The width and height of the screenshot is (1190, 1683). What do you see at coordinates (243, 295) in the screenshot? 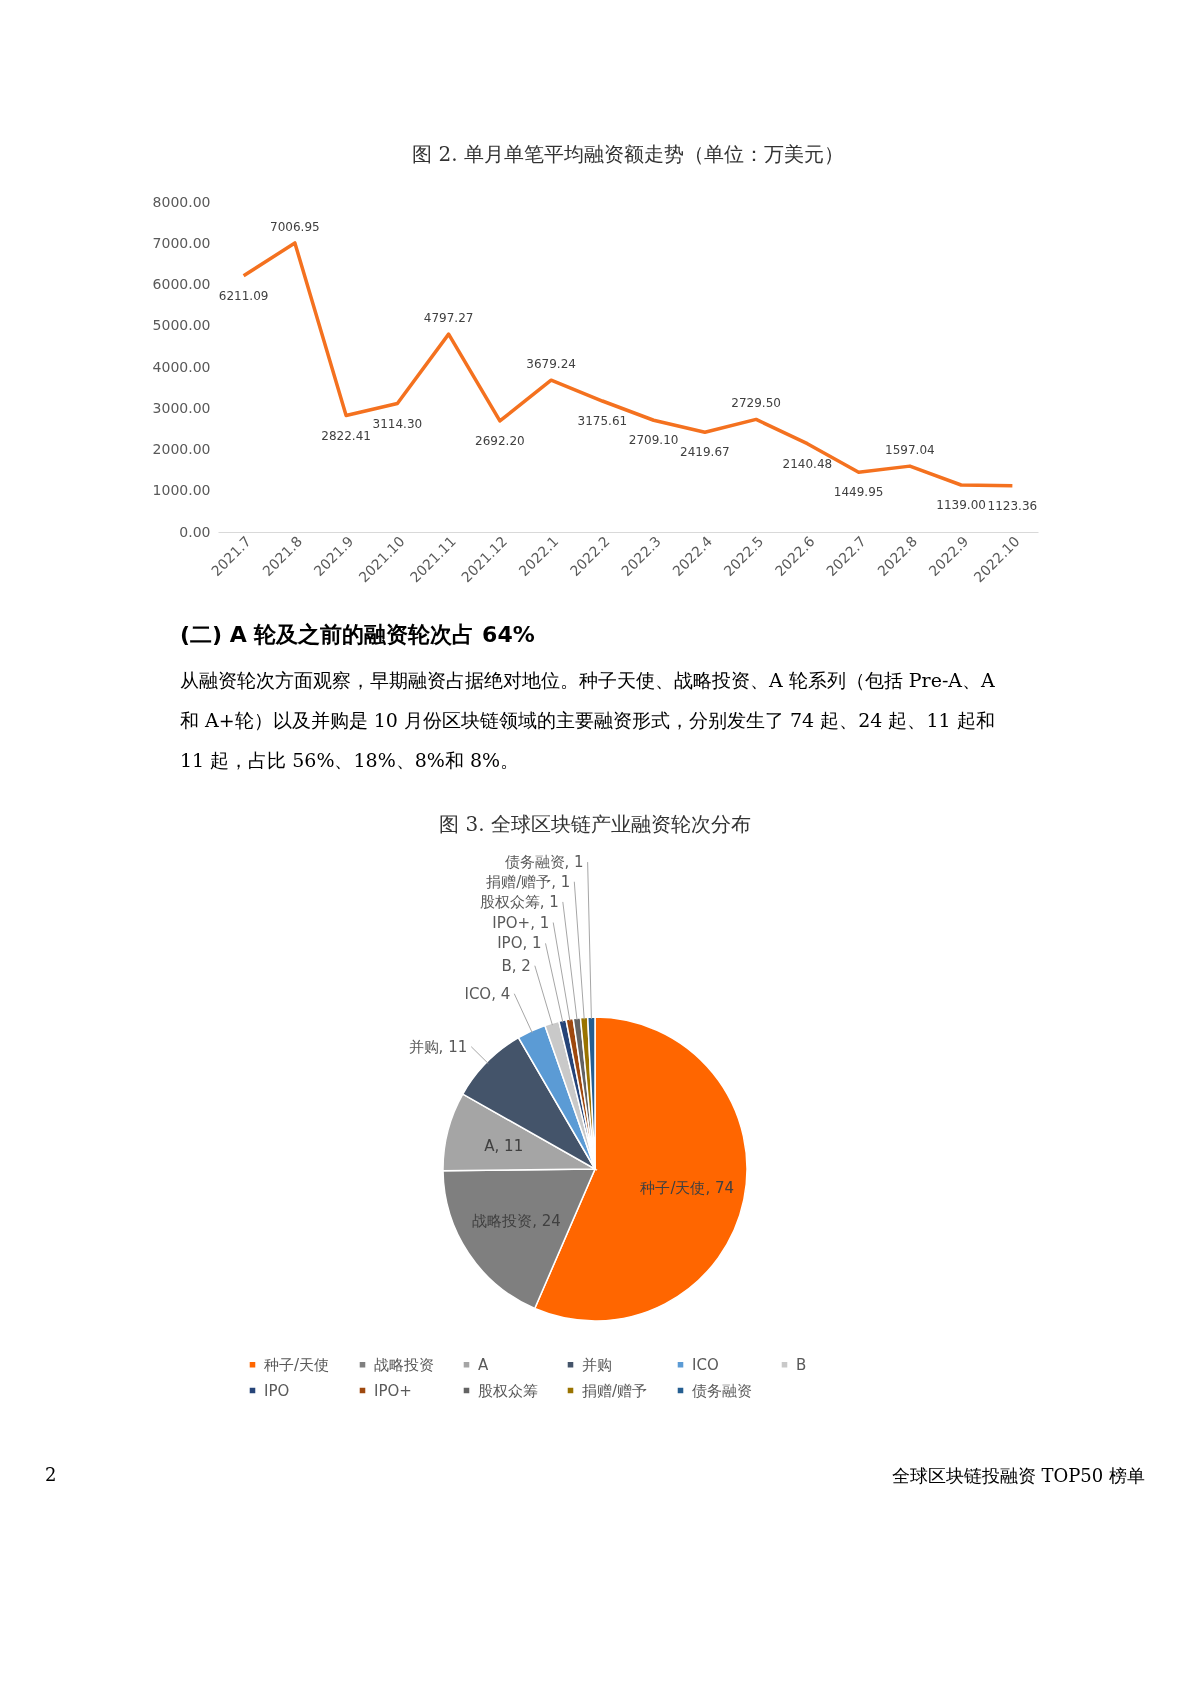
I see `data-label: 6211.09` at bounding box center [243, 295].